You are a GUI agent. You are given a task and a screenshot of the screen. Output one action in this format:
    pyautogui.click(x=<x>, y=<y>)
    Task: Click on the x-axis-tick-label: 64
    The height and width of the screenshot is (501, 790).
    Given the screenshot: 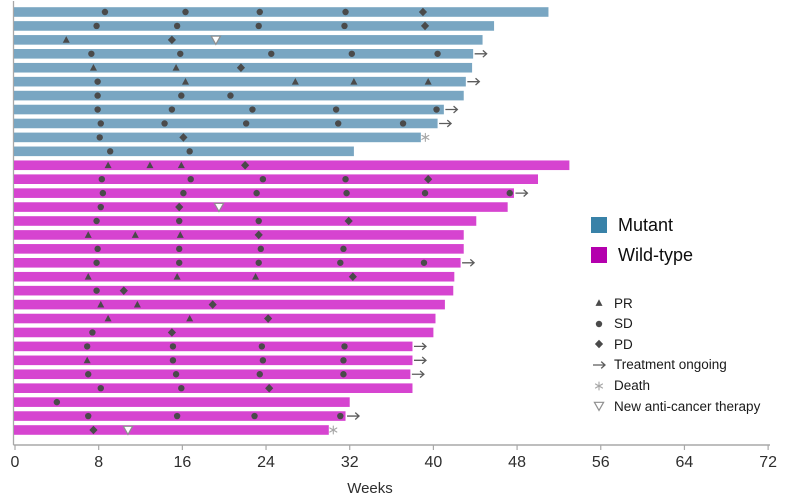 What is the action you would take?
    pyautogui.click(x=685, y=462)
    